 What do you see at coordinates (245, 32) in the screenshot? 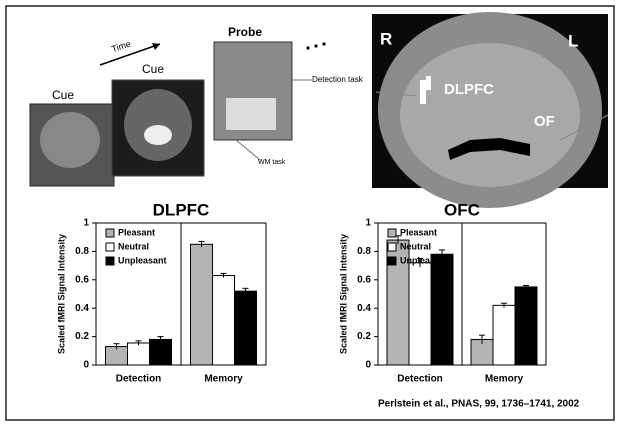
I see `probe-label: Probe` at bounding box center [245, 32].